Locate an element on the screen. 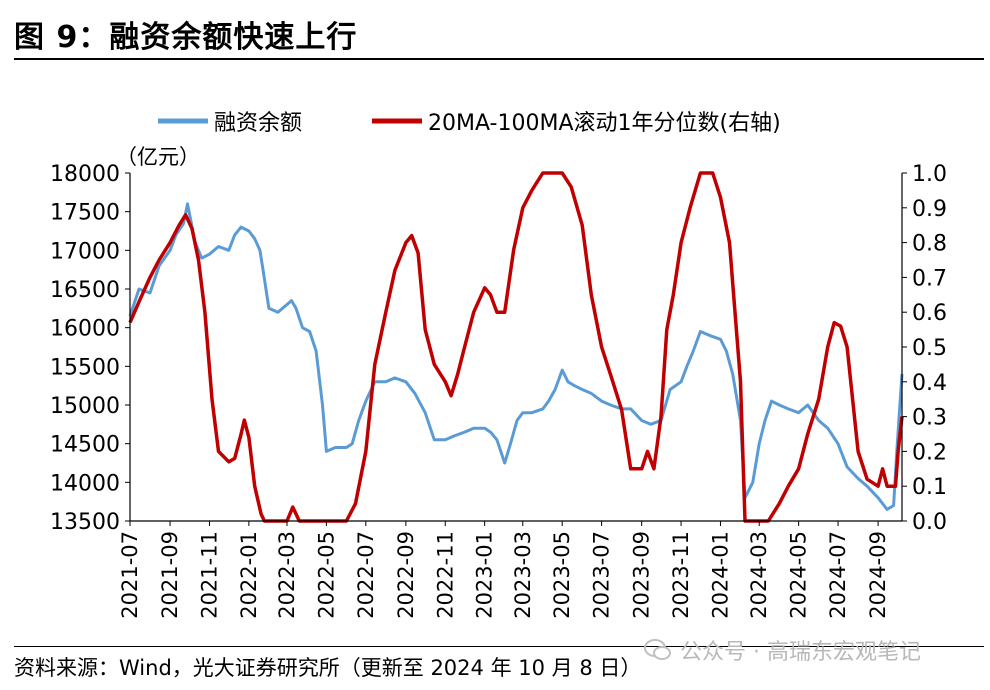  left-tick-label: 18000 is located at coordinates (85, 174).